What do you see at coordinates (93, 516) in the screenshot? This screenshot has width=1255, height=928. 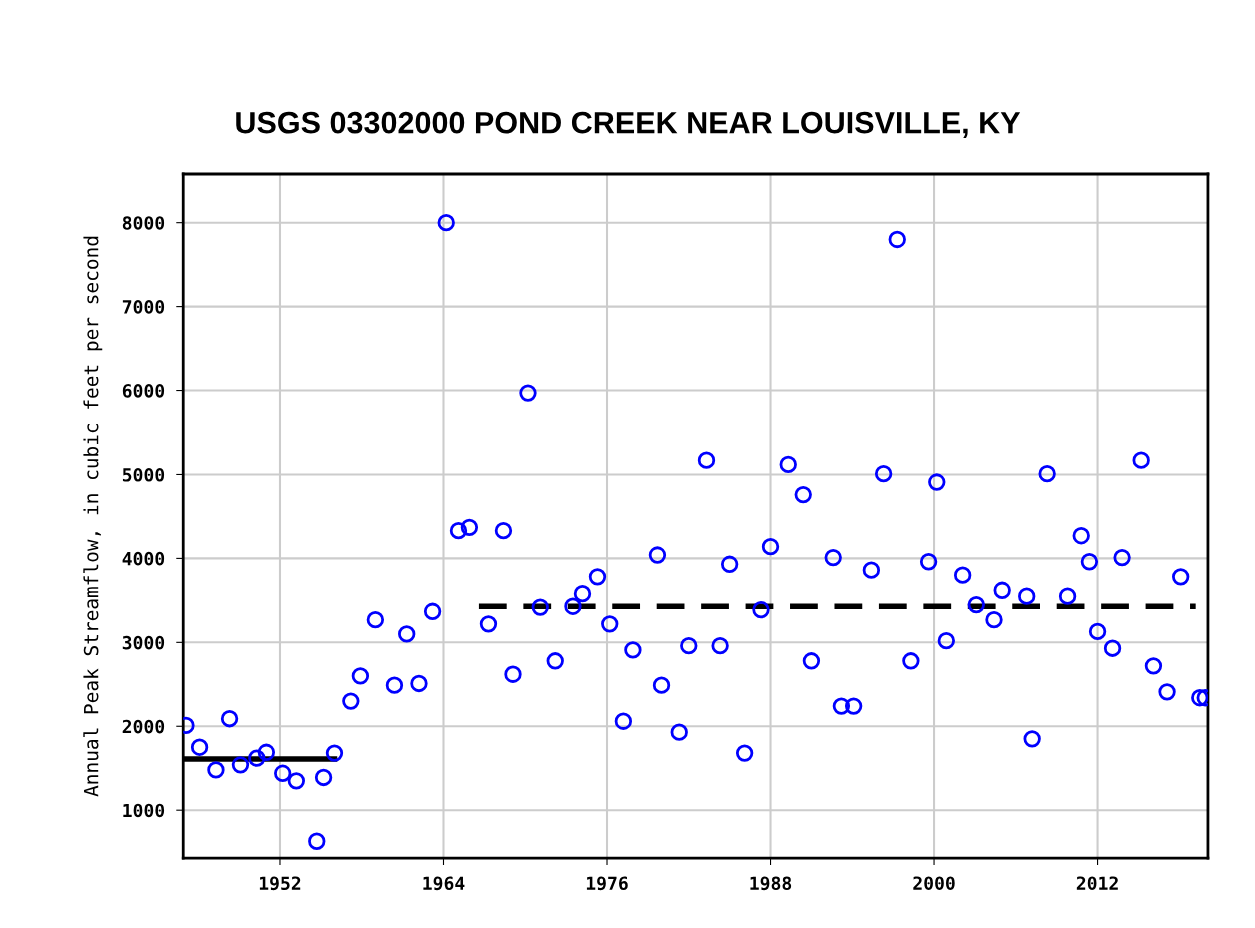 I see `y-axis-title: Annual Peak Streamflow, in cubic feet per second` at bounding box center [93, 516].